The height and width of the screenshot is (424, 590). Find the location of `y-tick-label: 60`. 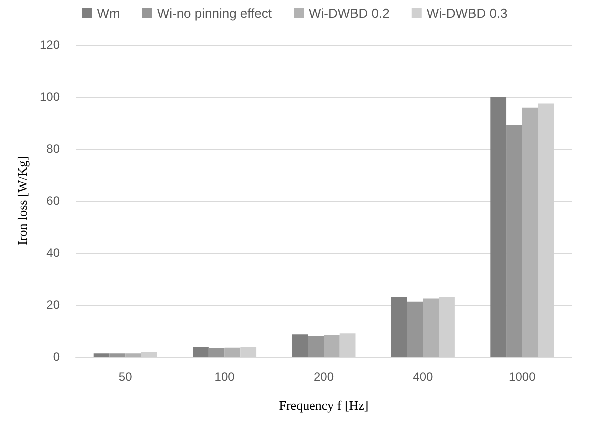

y-tick-label: 60 is located at coordinates (53, 201).